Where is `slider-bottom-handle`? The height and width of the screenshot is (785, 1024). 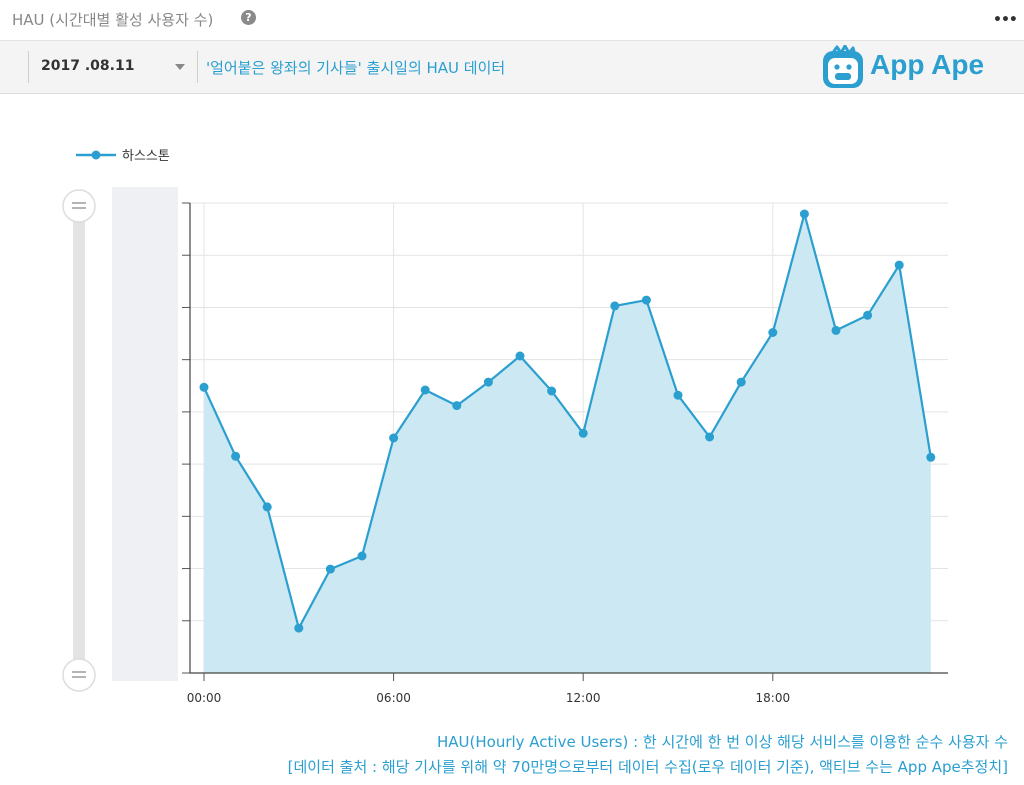
slider-bottom-handle is located at coordinates (79, 675).